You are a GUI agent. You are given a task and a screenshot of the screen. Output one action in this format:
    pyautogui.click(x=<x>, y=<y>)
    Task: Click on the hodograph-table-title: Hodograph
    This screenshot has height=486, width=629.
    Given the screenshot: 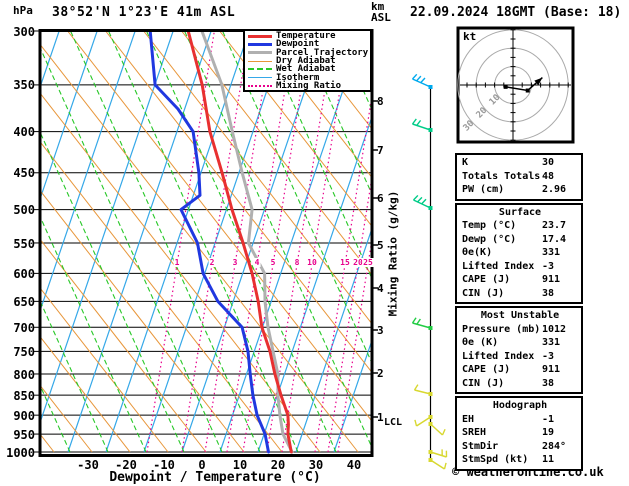 What is the action you would take?
    pyautogui.click(x=520, y=405)
    